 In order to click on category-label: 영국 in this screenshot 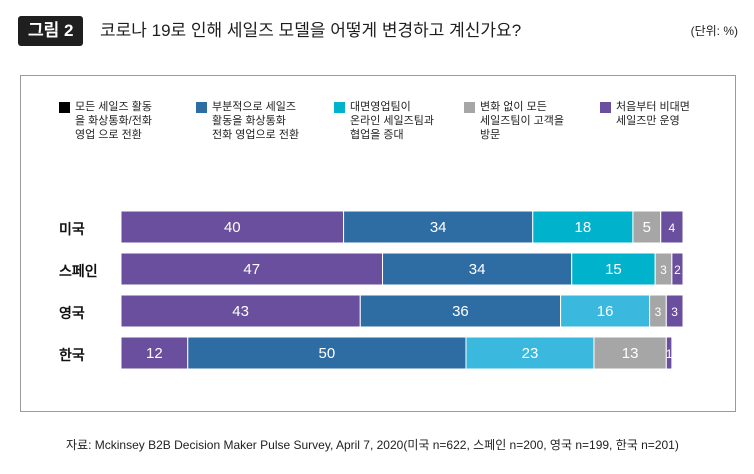, I will do `click(72, 313)`.